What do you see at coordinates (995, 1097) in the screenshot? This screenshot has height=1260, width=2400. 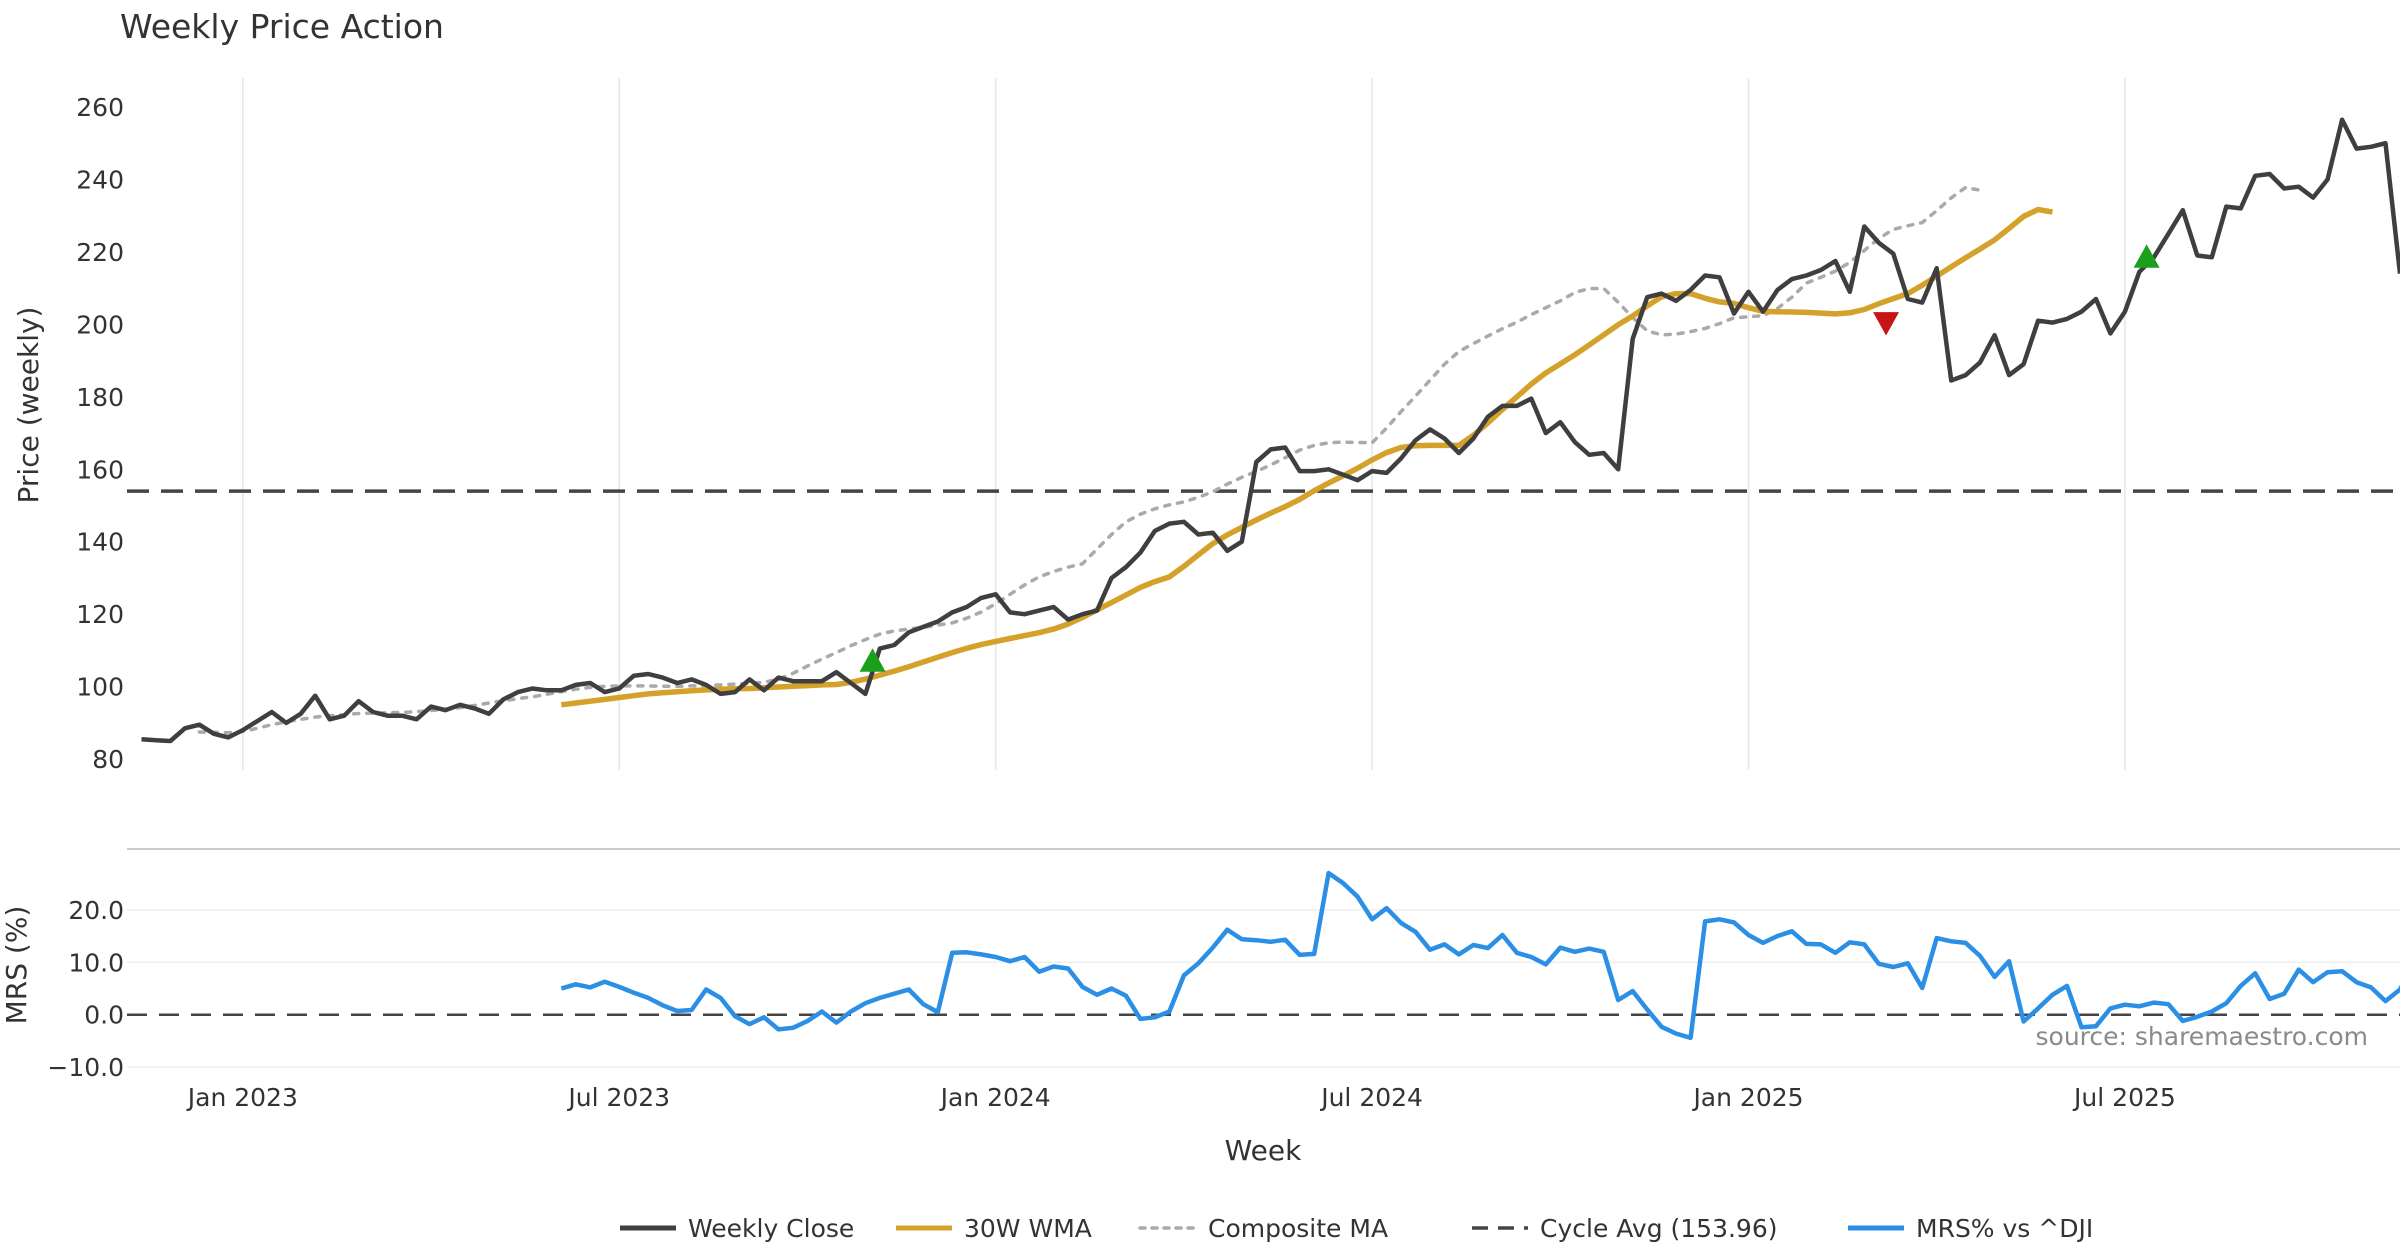 I see `x-tick-label: Jan 2024` at bounding box center [995, 1097].